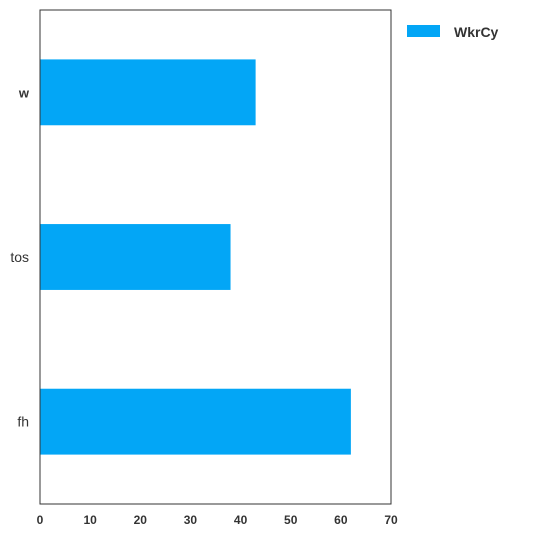 This screenshot has width=536, height=541. What do you see at coordinates (453, 32) in the screenshot?
I see `legend: WkrCy` at bounding box center [453, 32].